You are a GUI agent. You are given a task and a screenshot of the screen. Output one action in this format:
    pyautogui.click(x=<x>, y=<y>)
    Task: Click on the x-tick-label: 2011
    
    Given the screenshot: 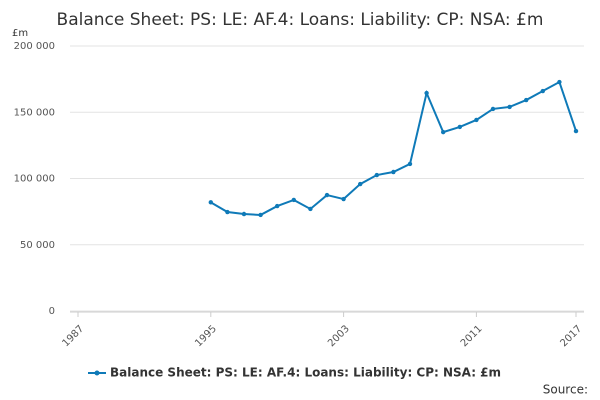 What is the action you would take?
    pyautogui.click(x=472, y=336)
    